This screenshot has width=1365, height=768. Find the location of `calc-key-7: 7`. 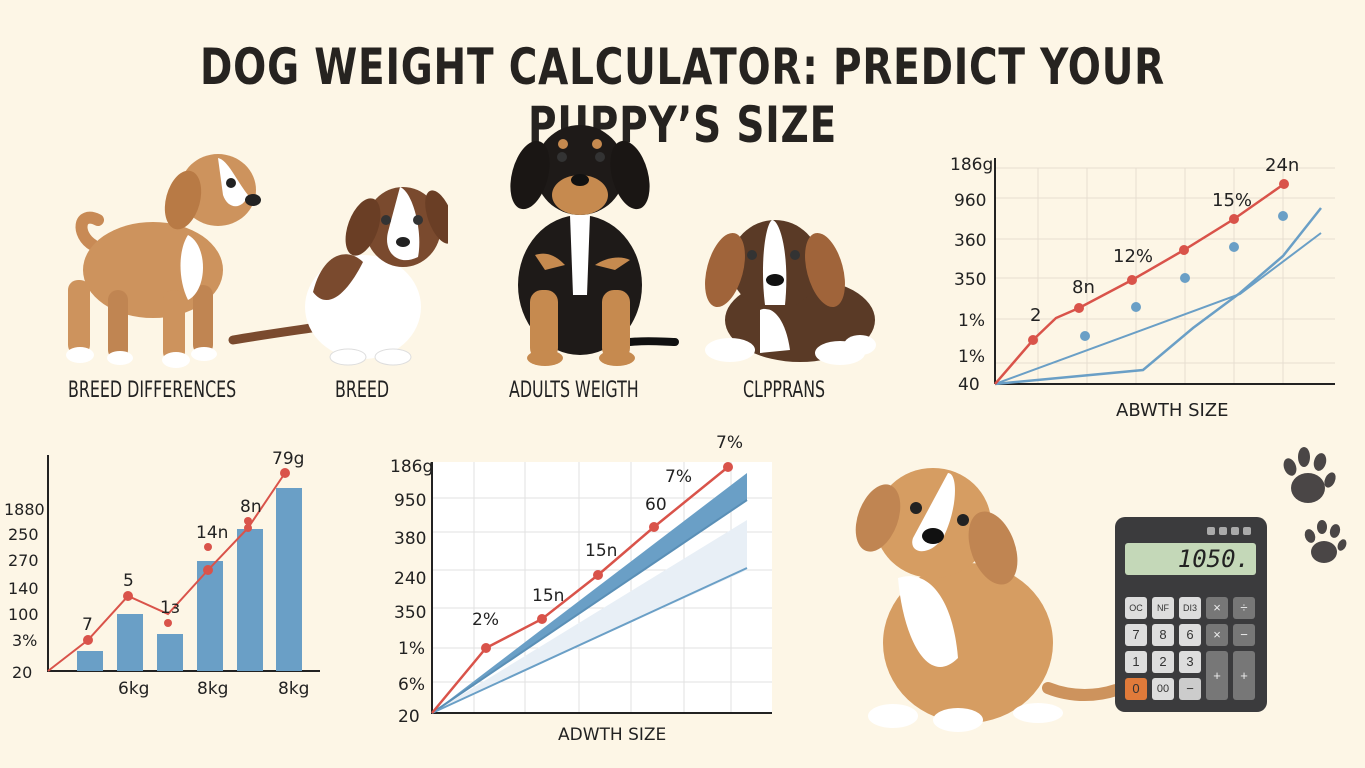

calc-key-7: 7 is located at coordinates (1136, 635).